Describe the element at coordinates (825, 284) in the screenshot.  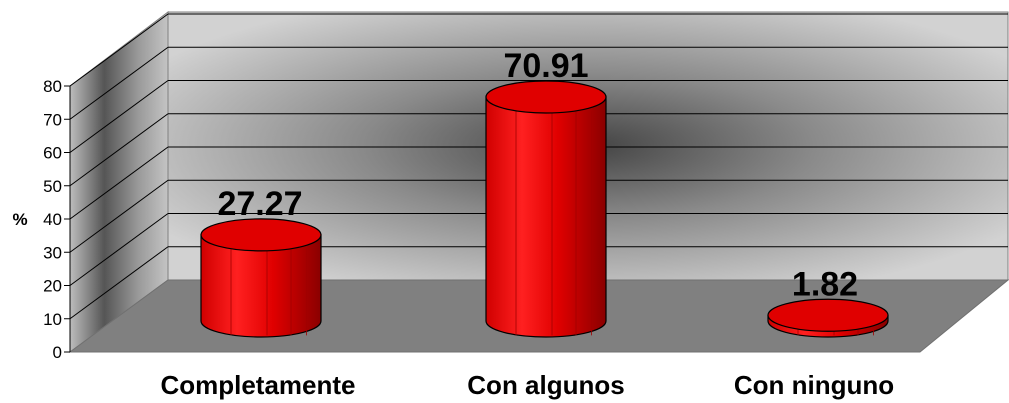
I see `data-label-3: 1.82` at that location.